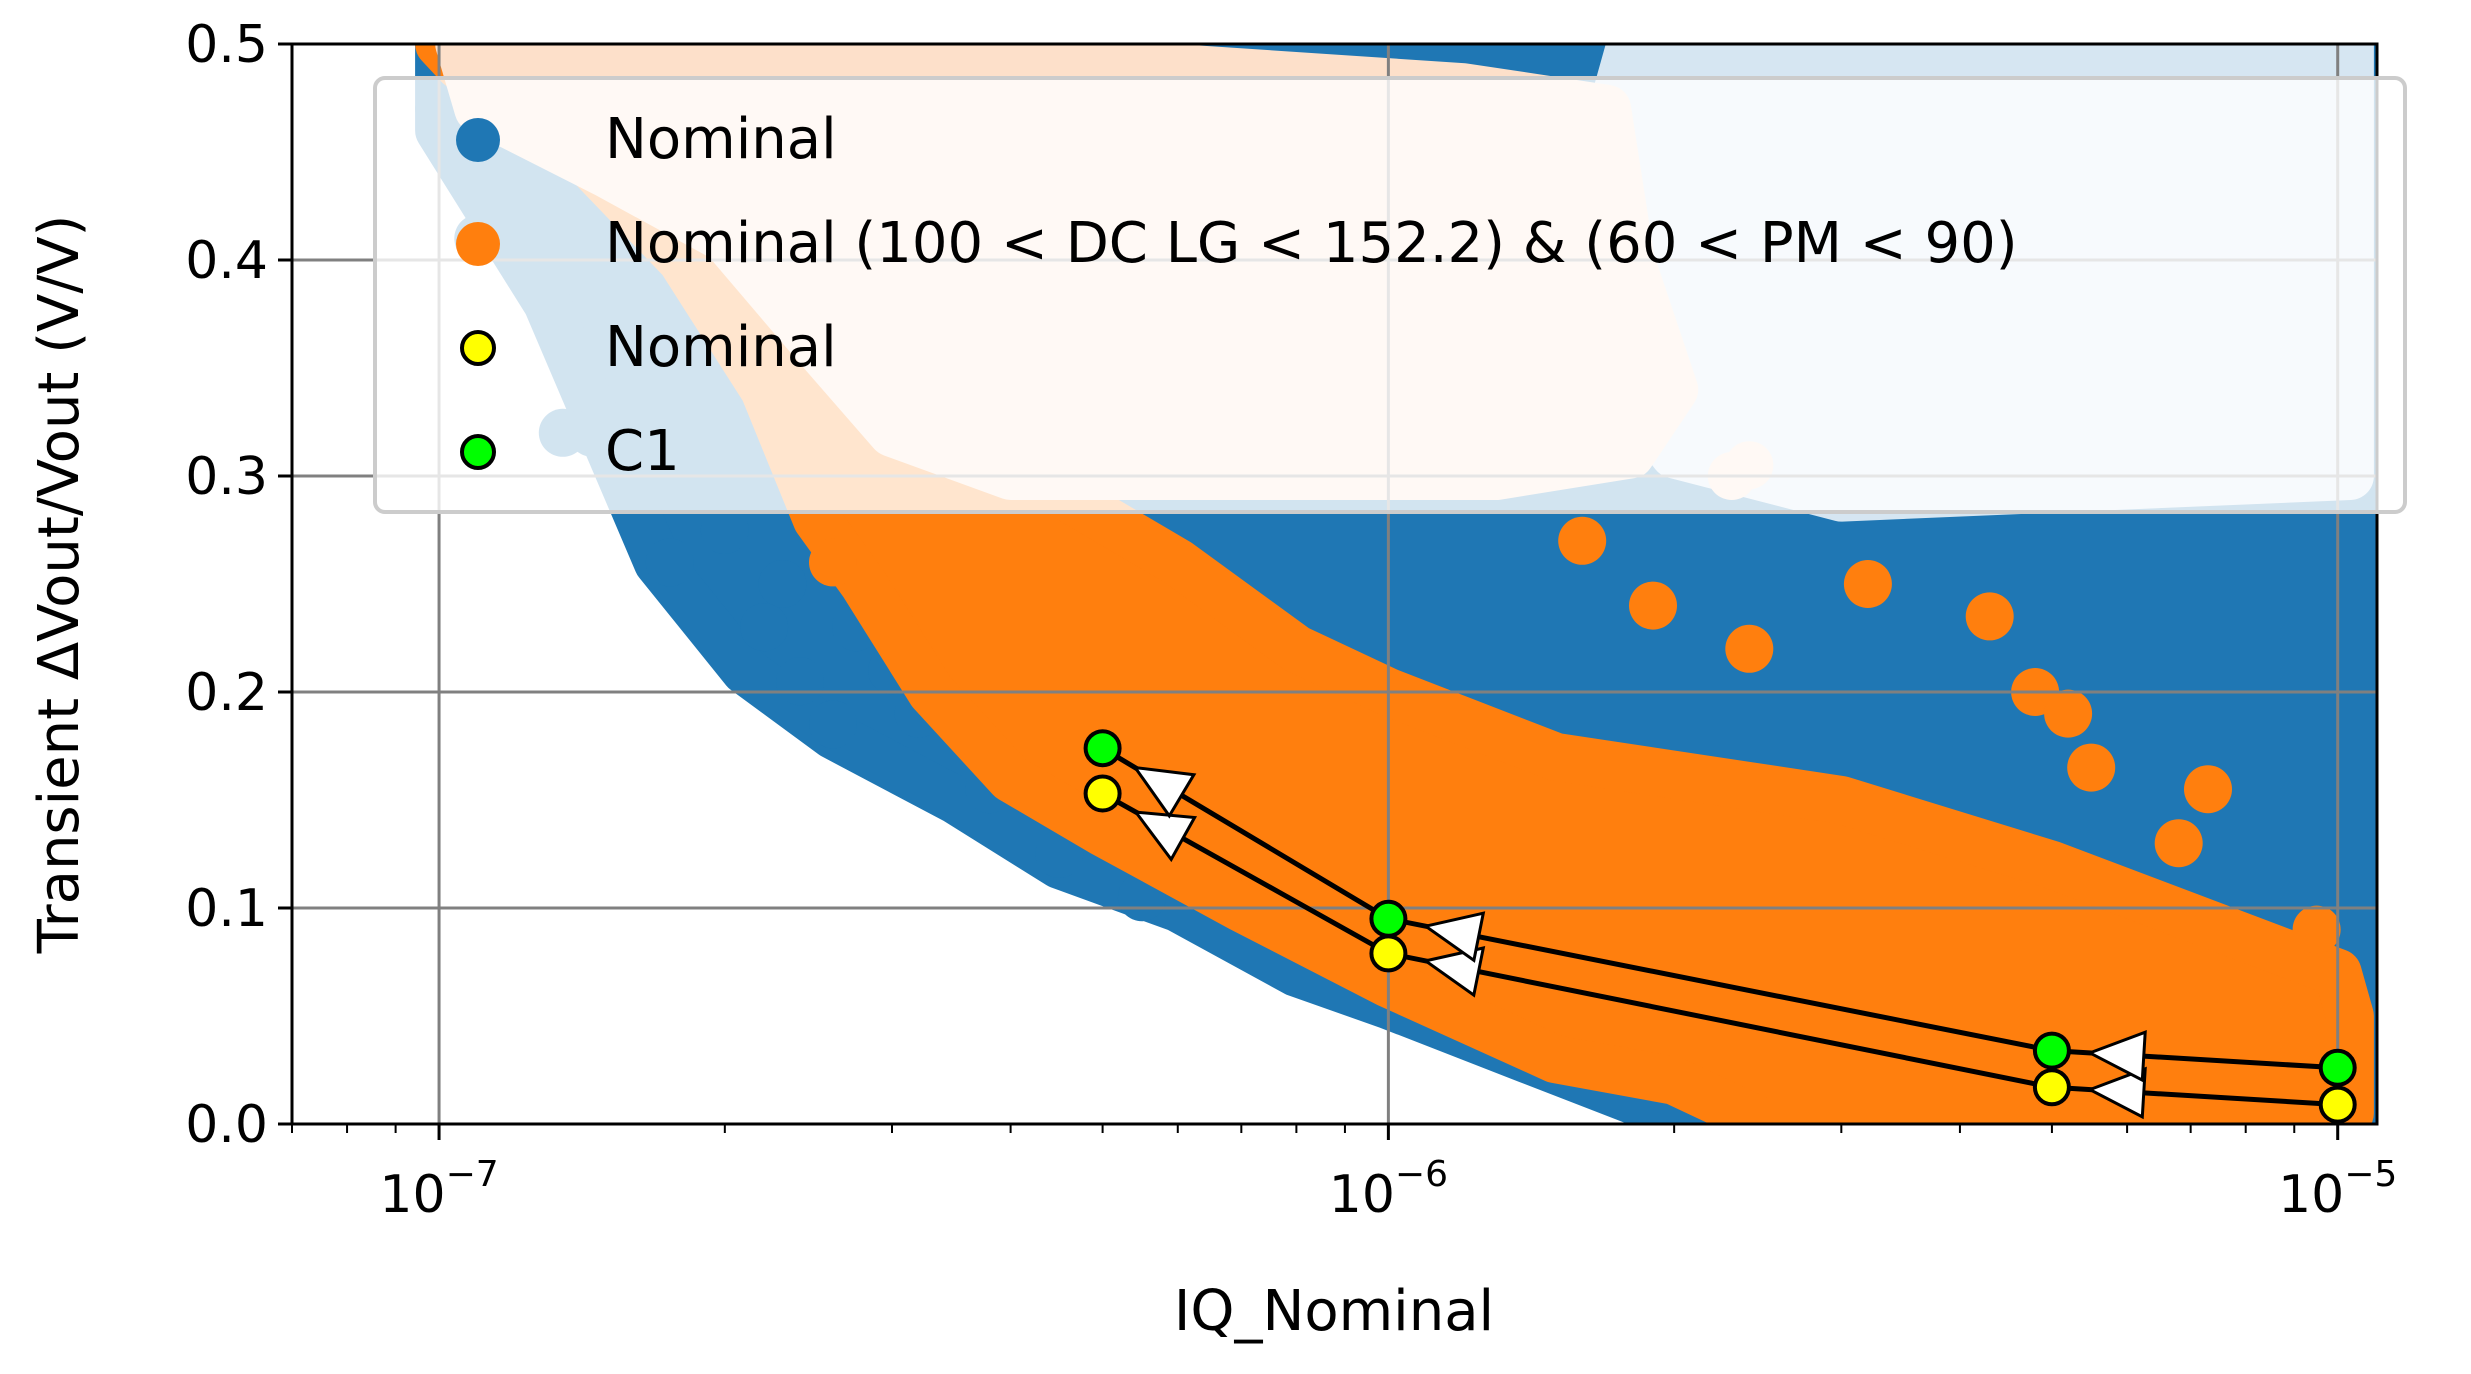 The image size is (2471, 1374). Describe the element at coordinates (1388, 1189) in the screenshot. I see `x-tick-label: 10⁻⁶` at that location.